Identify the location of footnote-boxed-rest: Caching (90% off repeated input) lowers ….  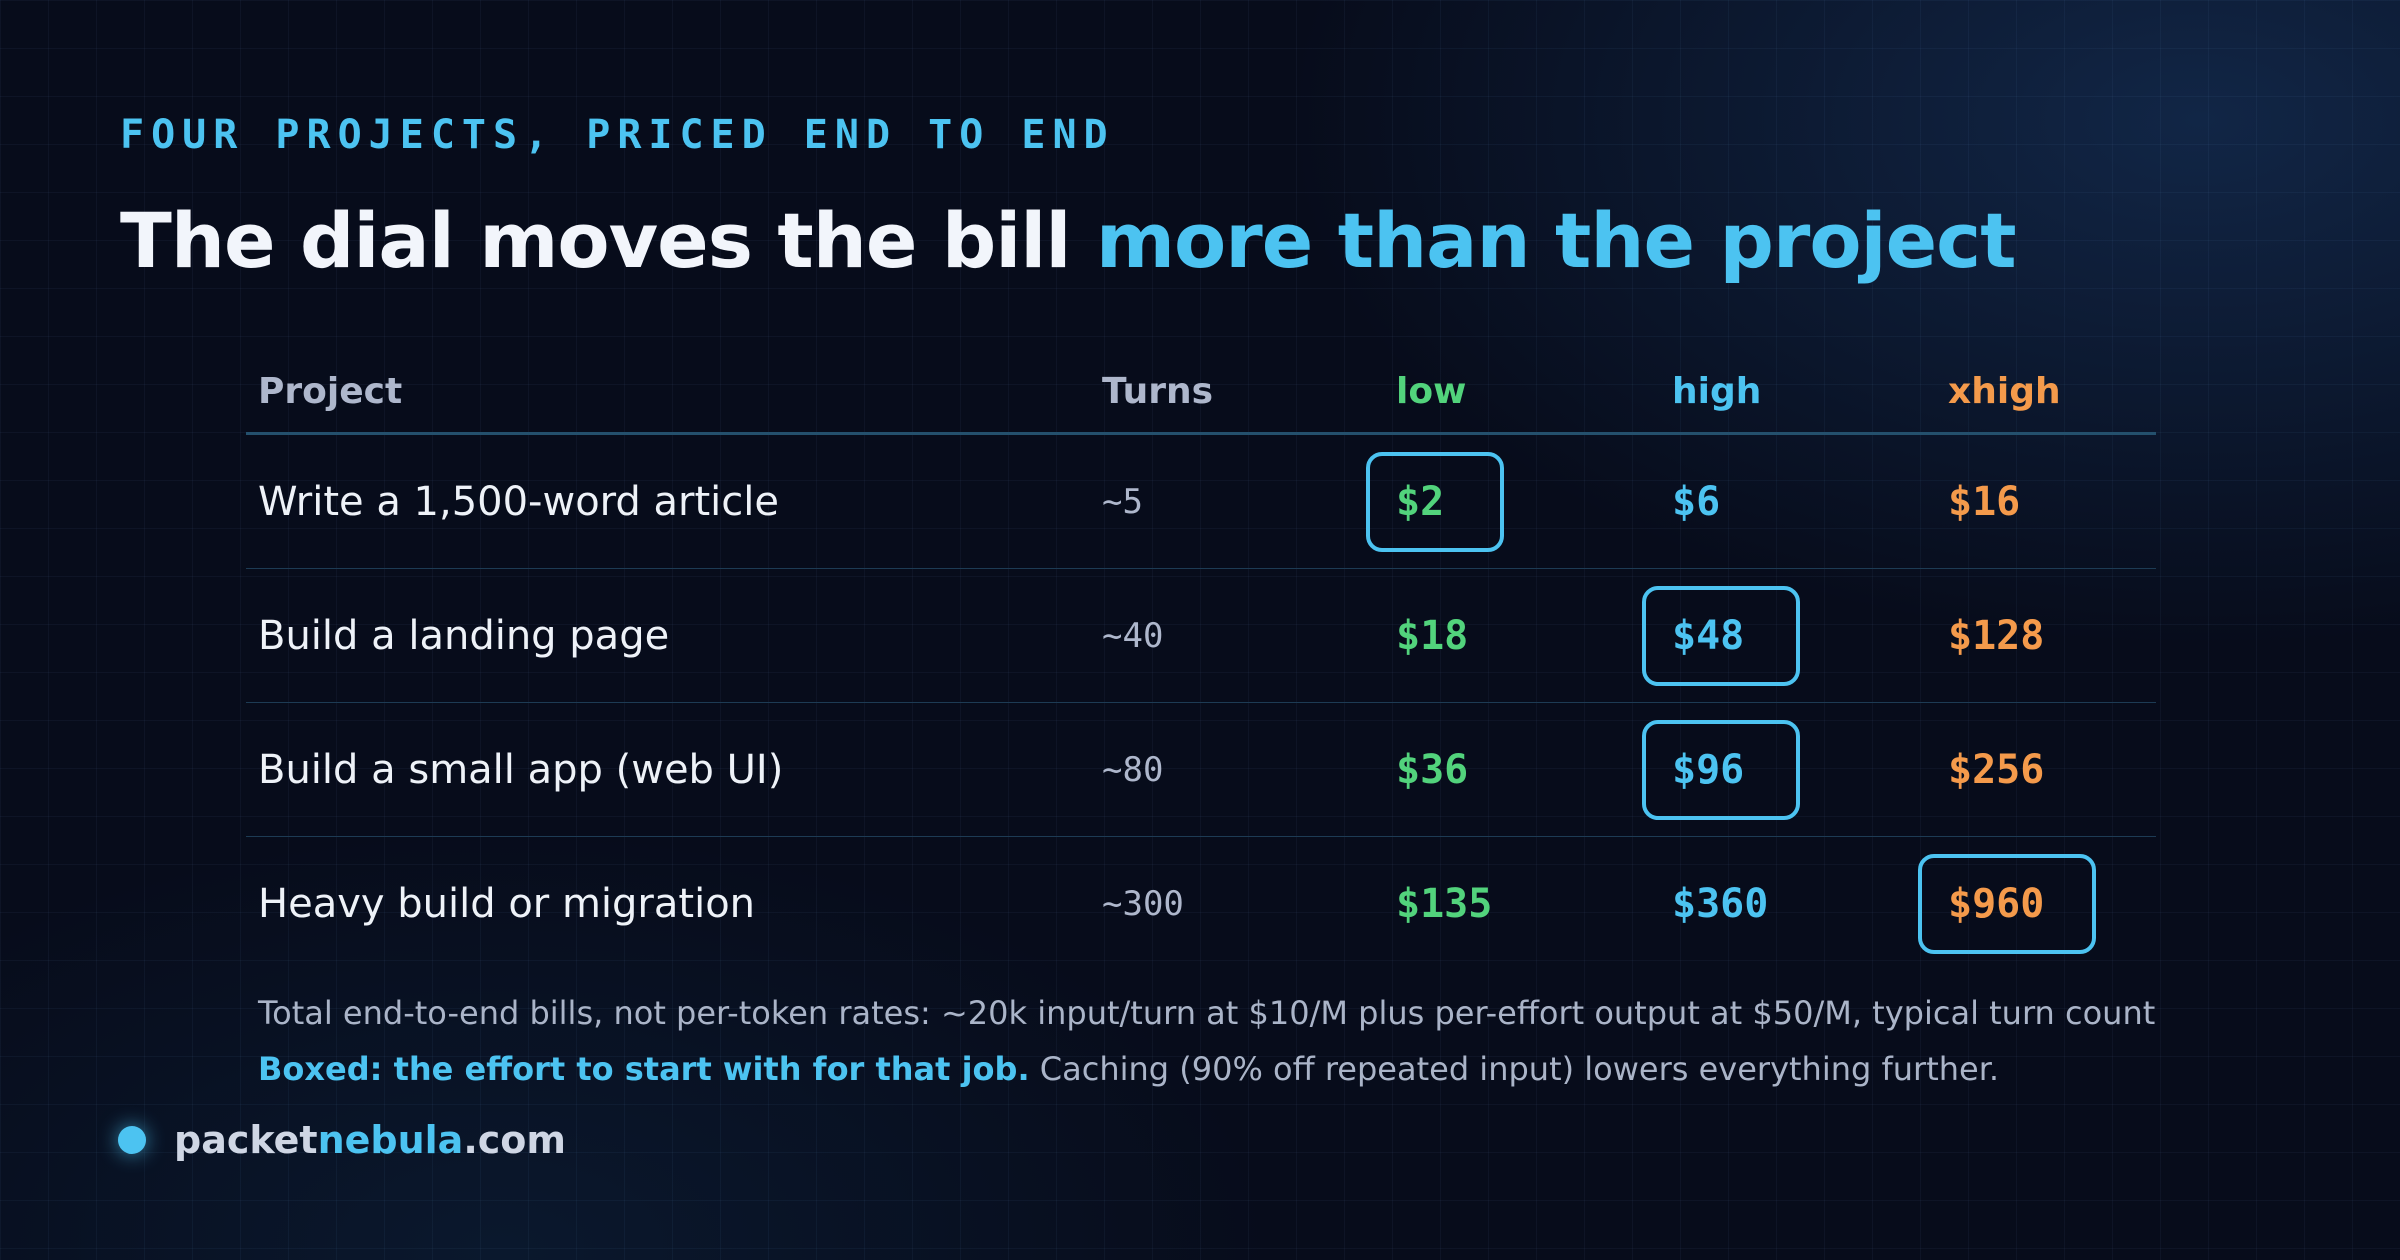
(1514, 1069).